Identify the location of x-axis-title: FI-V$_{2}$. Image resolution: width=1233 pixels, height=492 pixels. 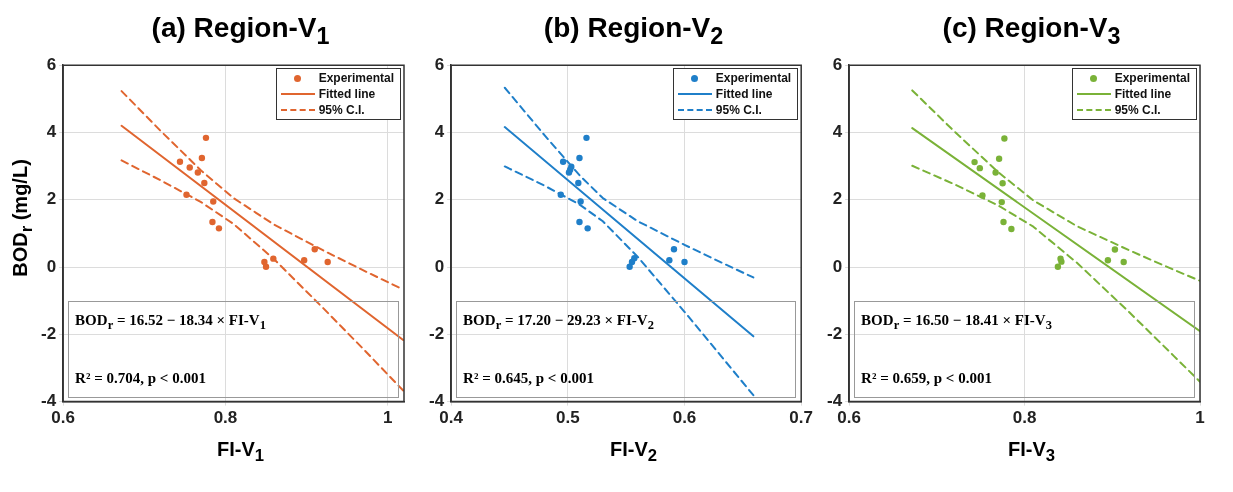
(634, 452).